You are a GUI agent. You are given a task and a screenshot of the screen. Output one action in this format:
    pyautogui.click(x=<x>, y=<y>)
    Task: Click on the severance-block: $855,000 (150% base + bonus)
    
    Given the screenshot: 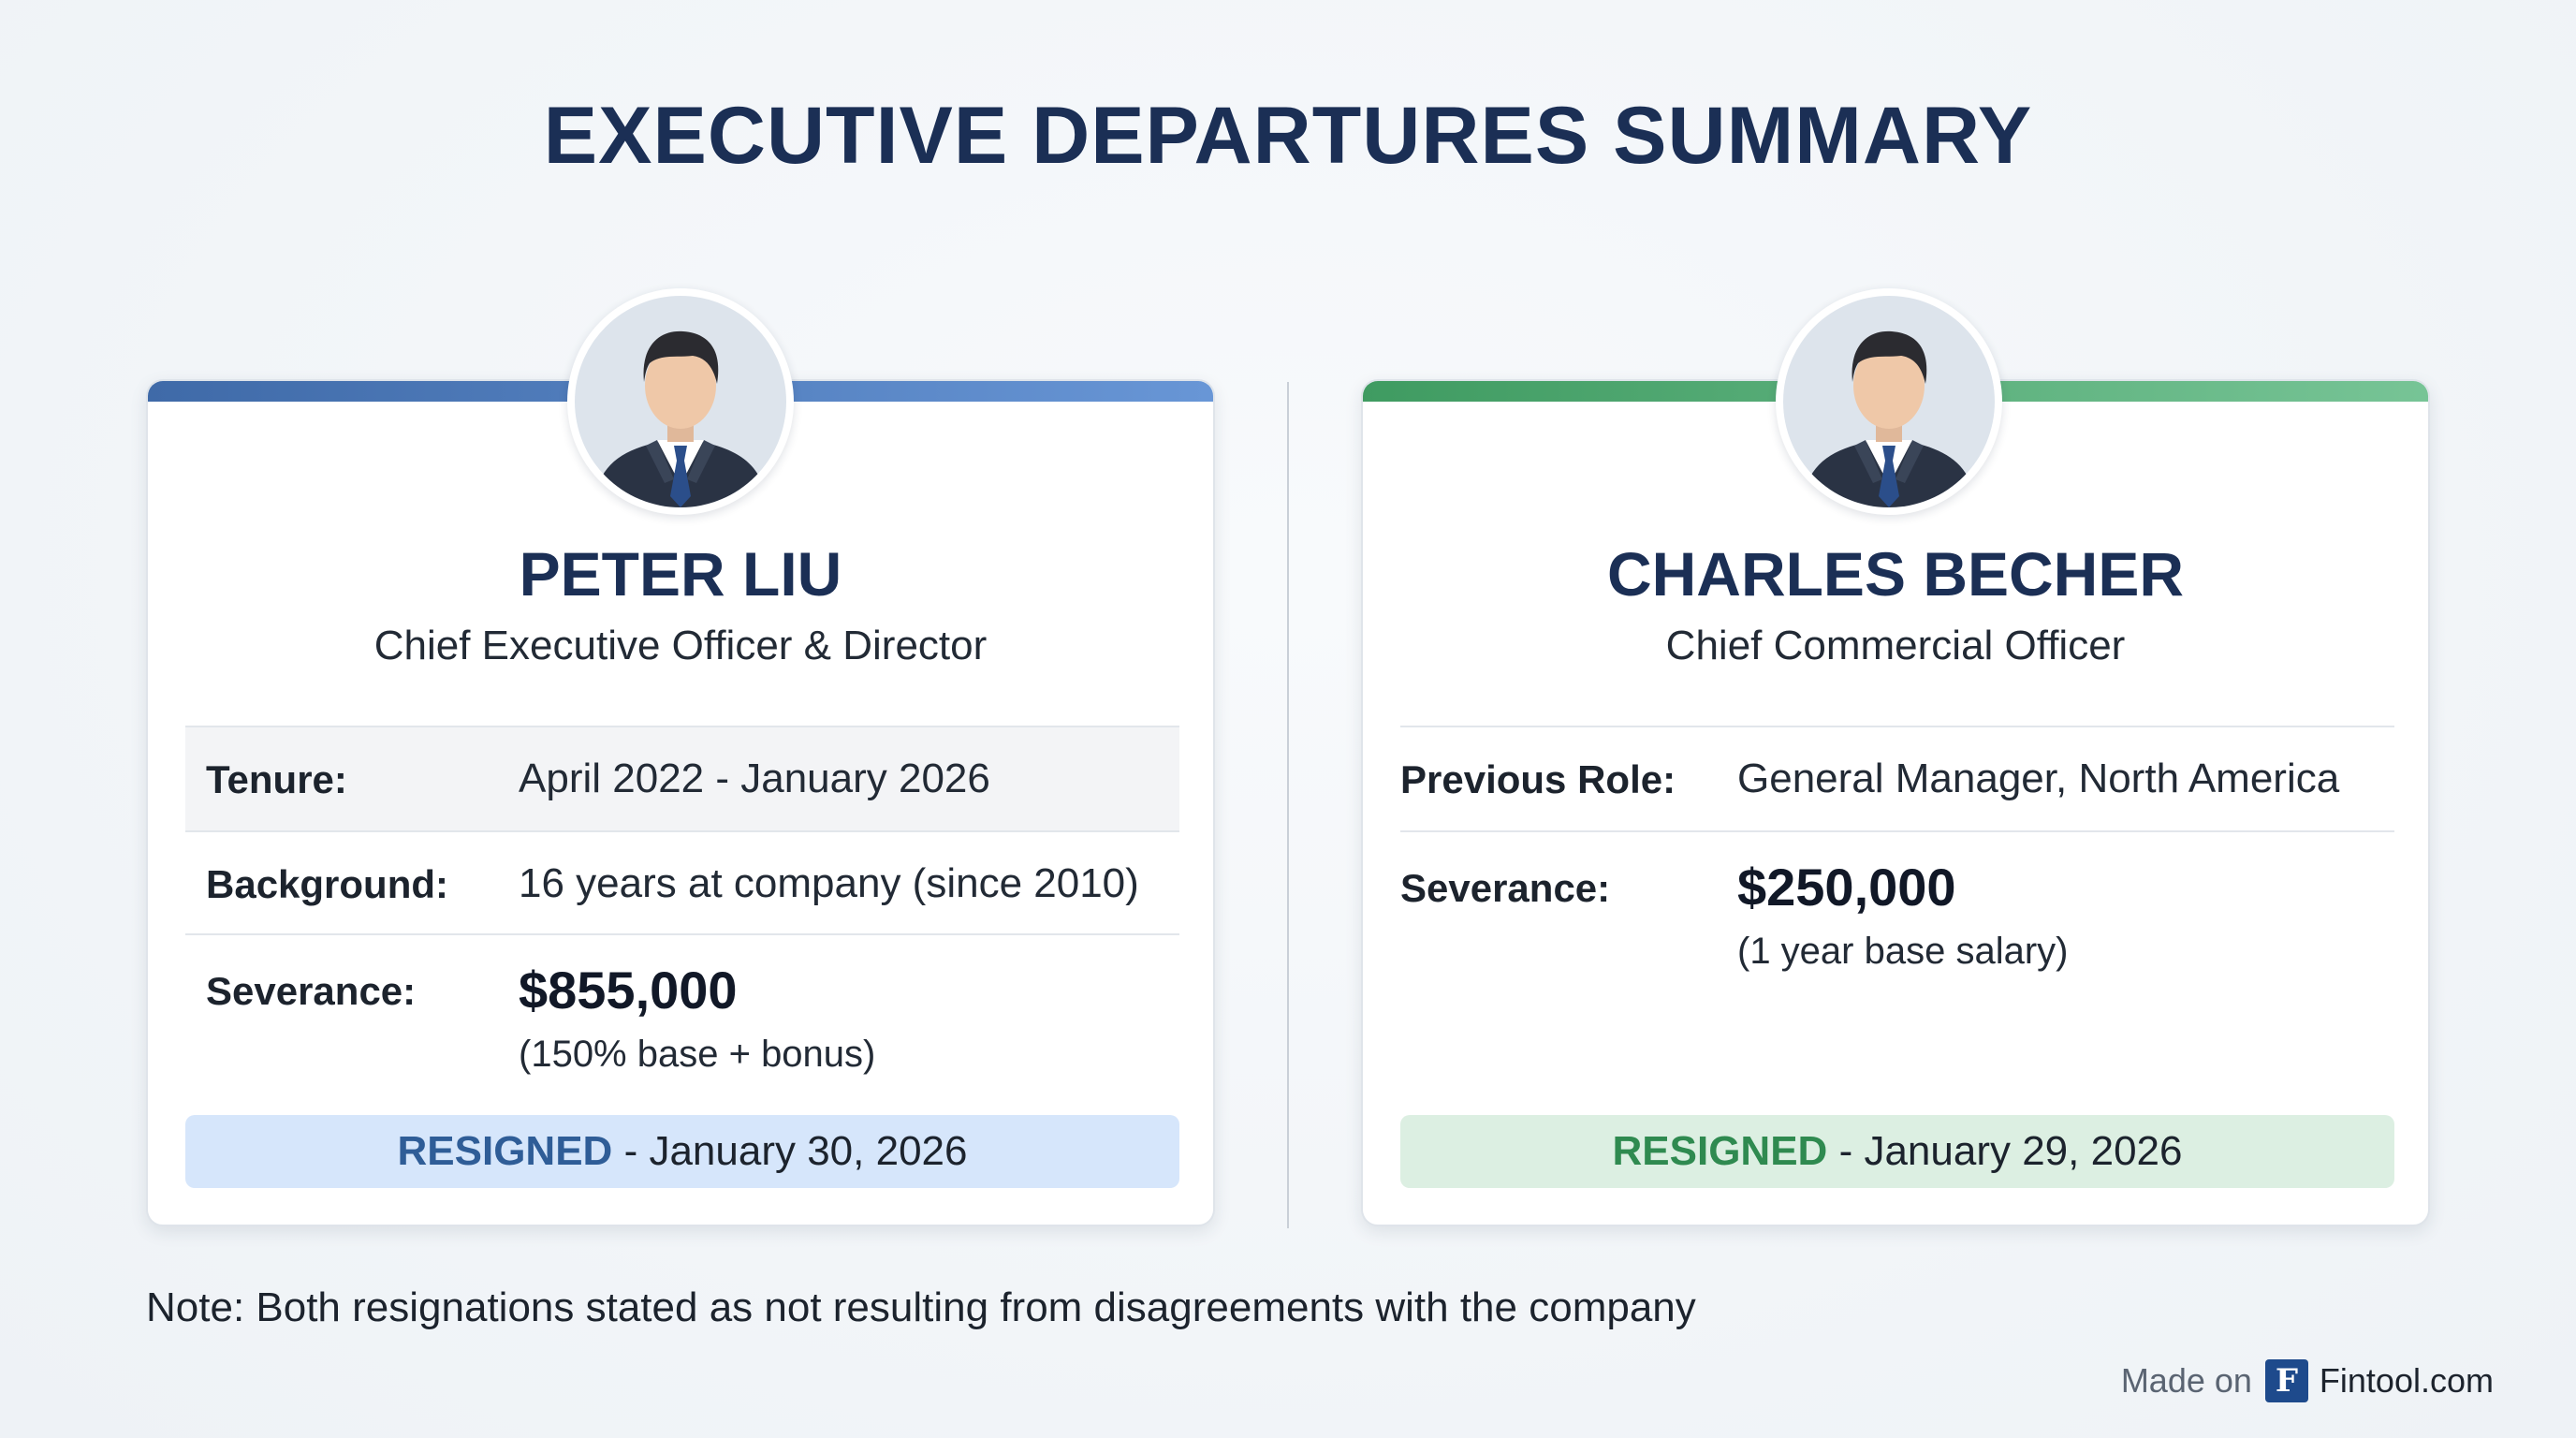 What is the action you would take?
    pyautogui.click(x=697, y=1018)
    